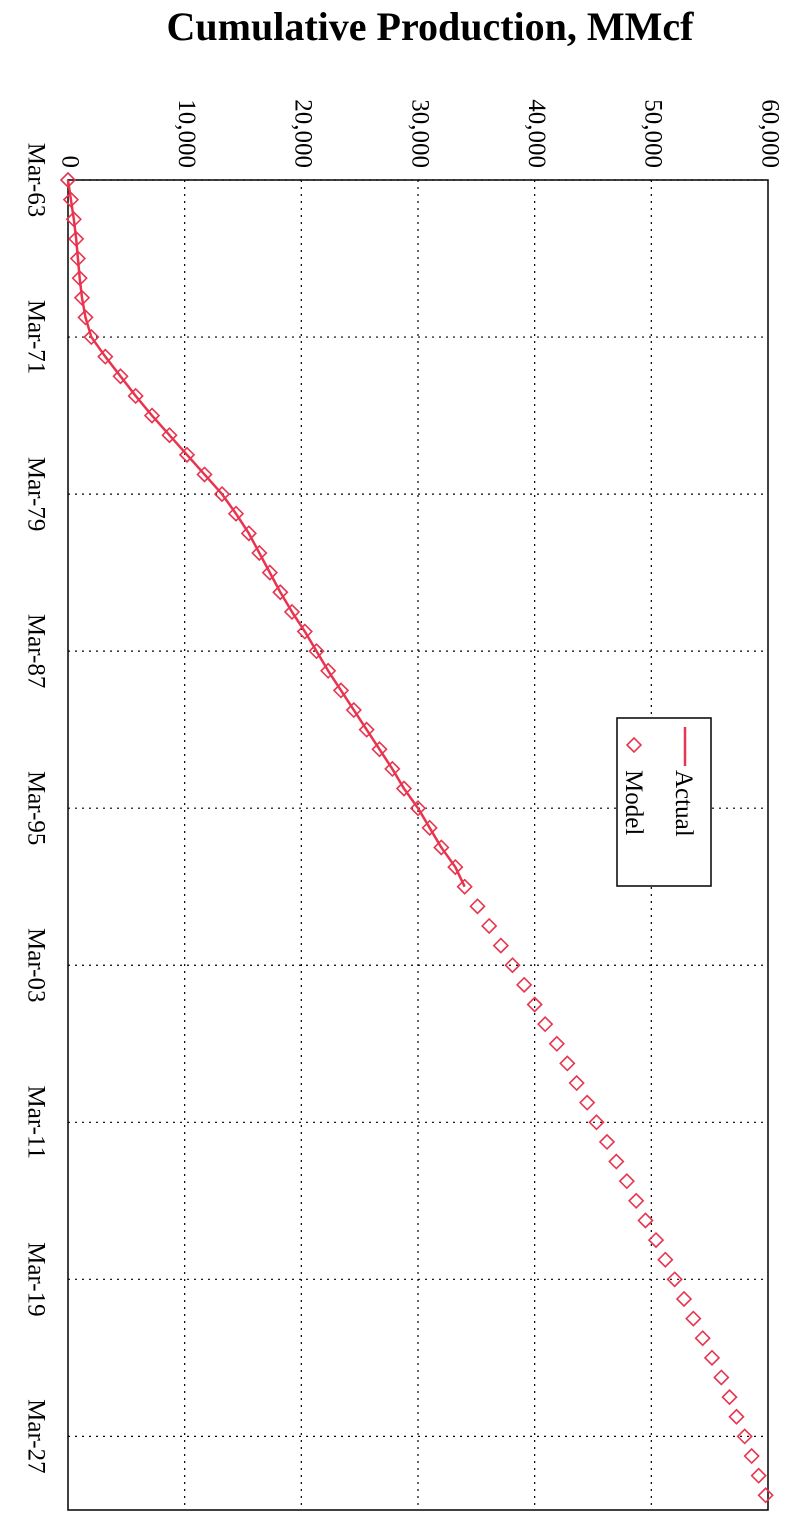 Image resolution: width=792 pixels, height=1522 pixels. What do you see at coordinates (35, 337) in the screenshot?
I see `time-tick-label: Mar-71` at bounding box center [35, 337].